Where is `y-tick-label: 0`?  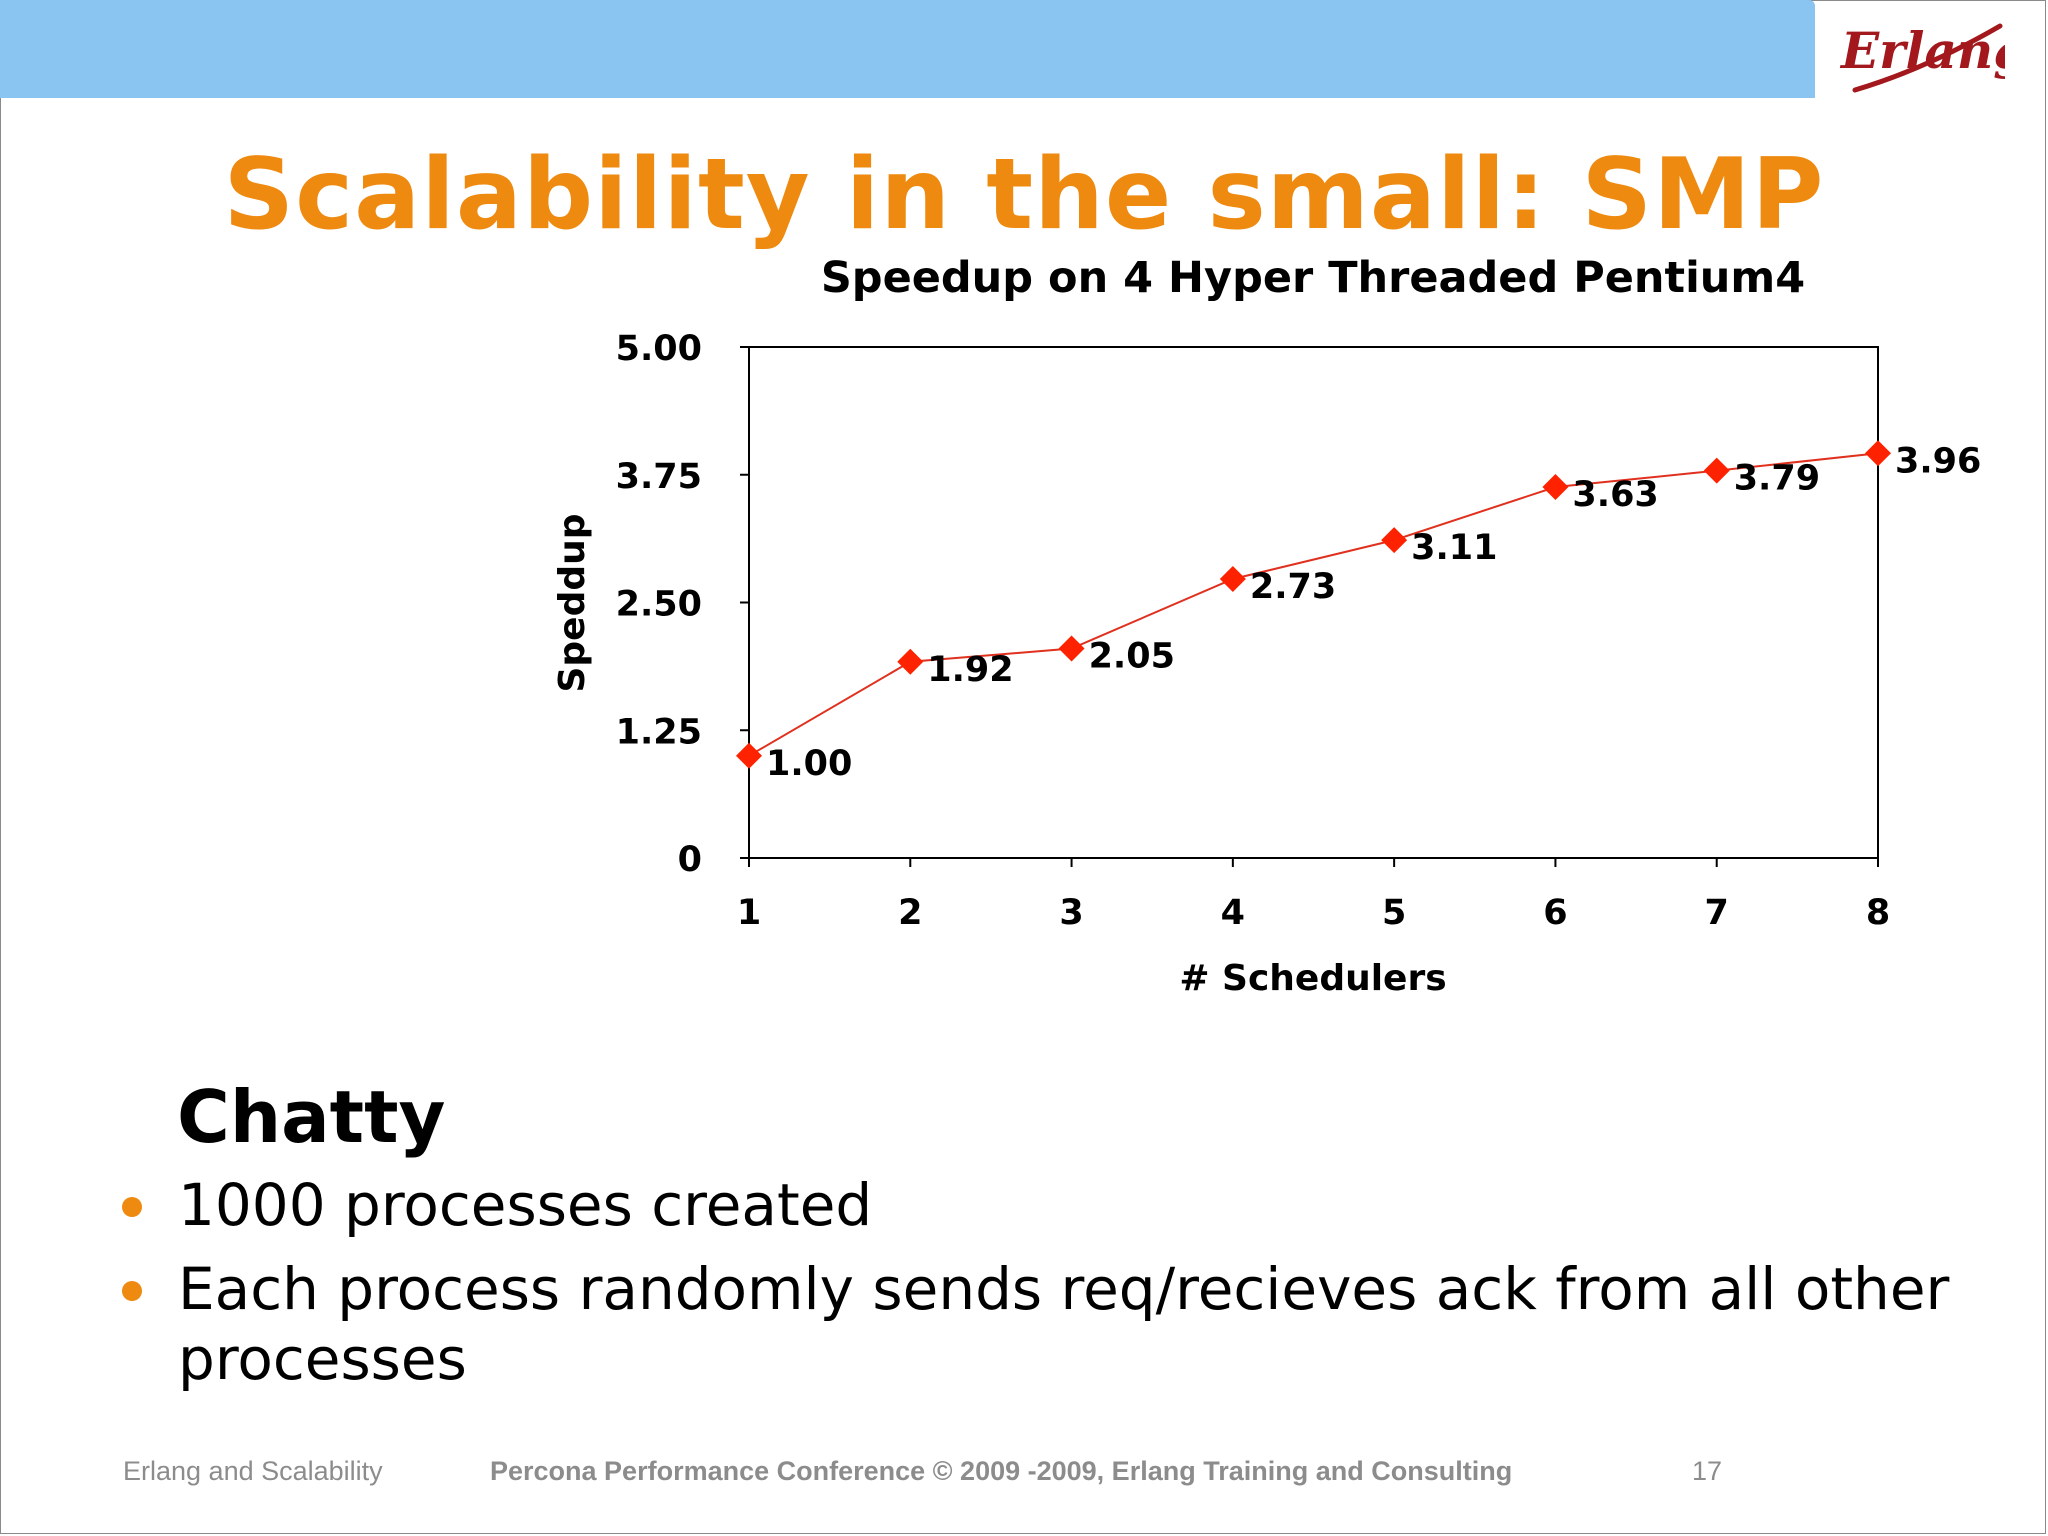 y-tick-label: 0 is located at coordinates (690, 860).